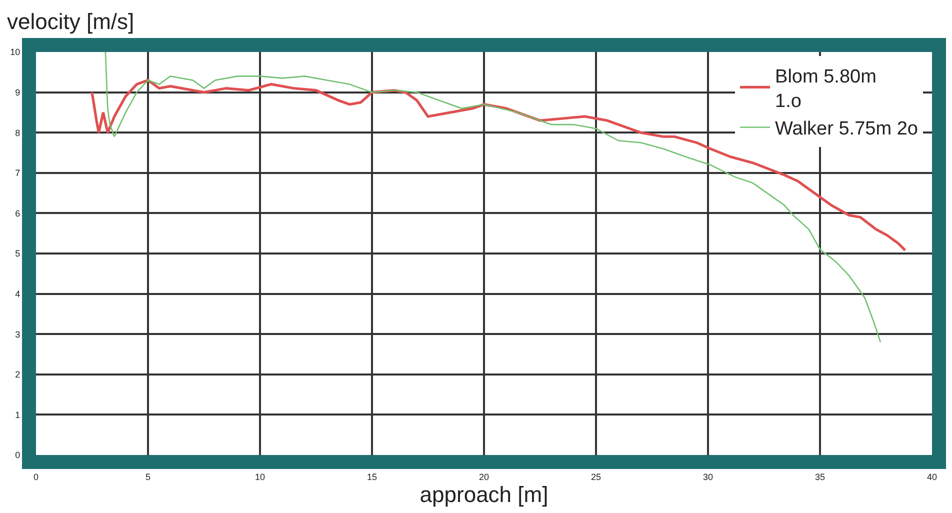  I want to click on x-tick-label: 40, so click(932, 477).